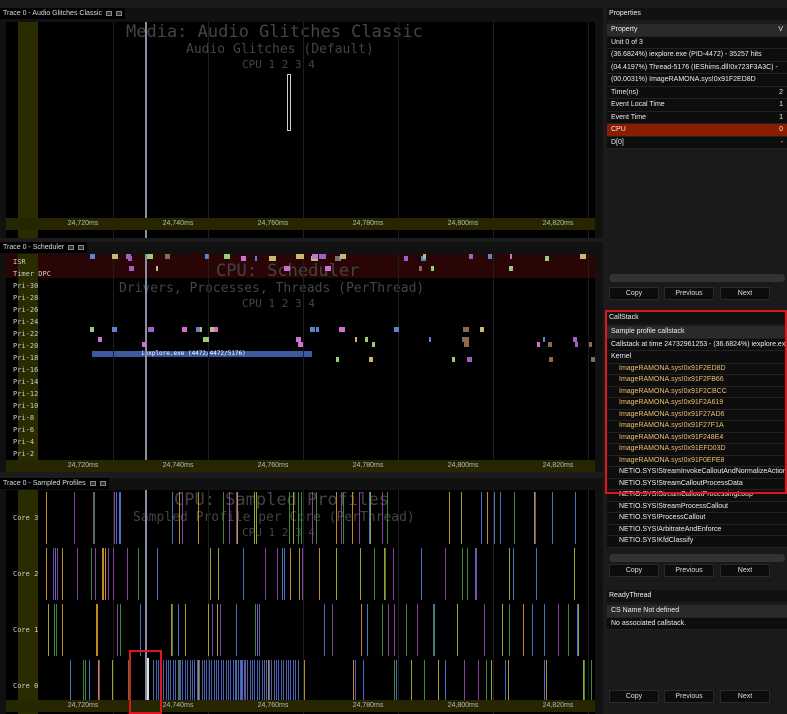  I want to click on selected-sample, so click(148, 686).